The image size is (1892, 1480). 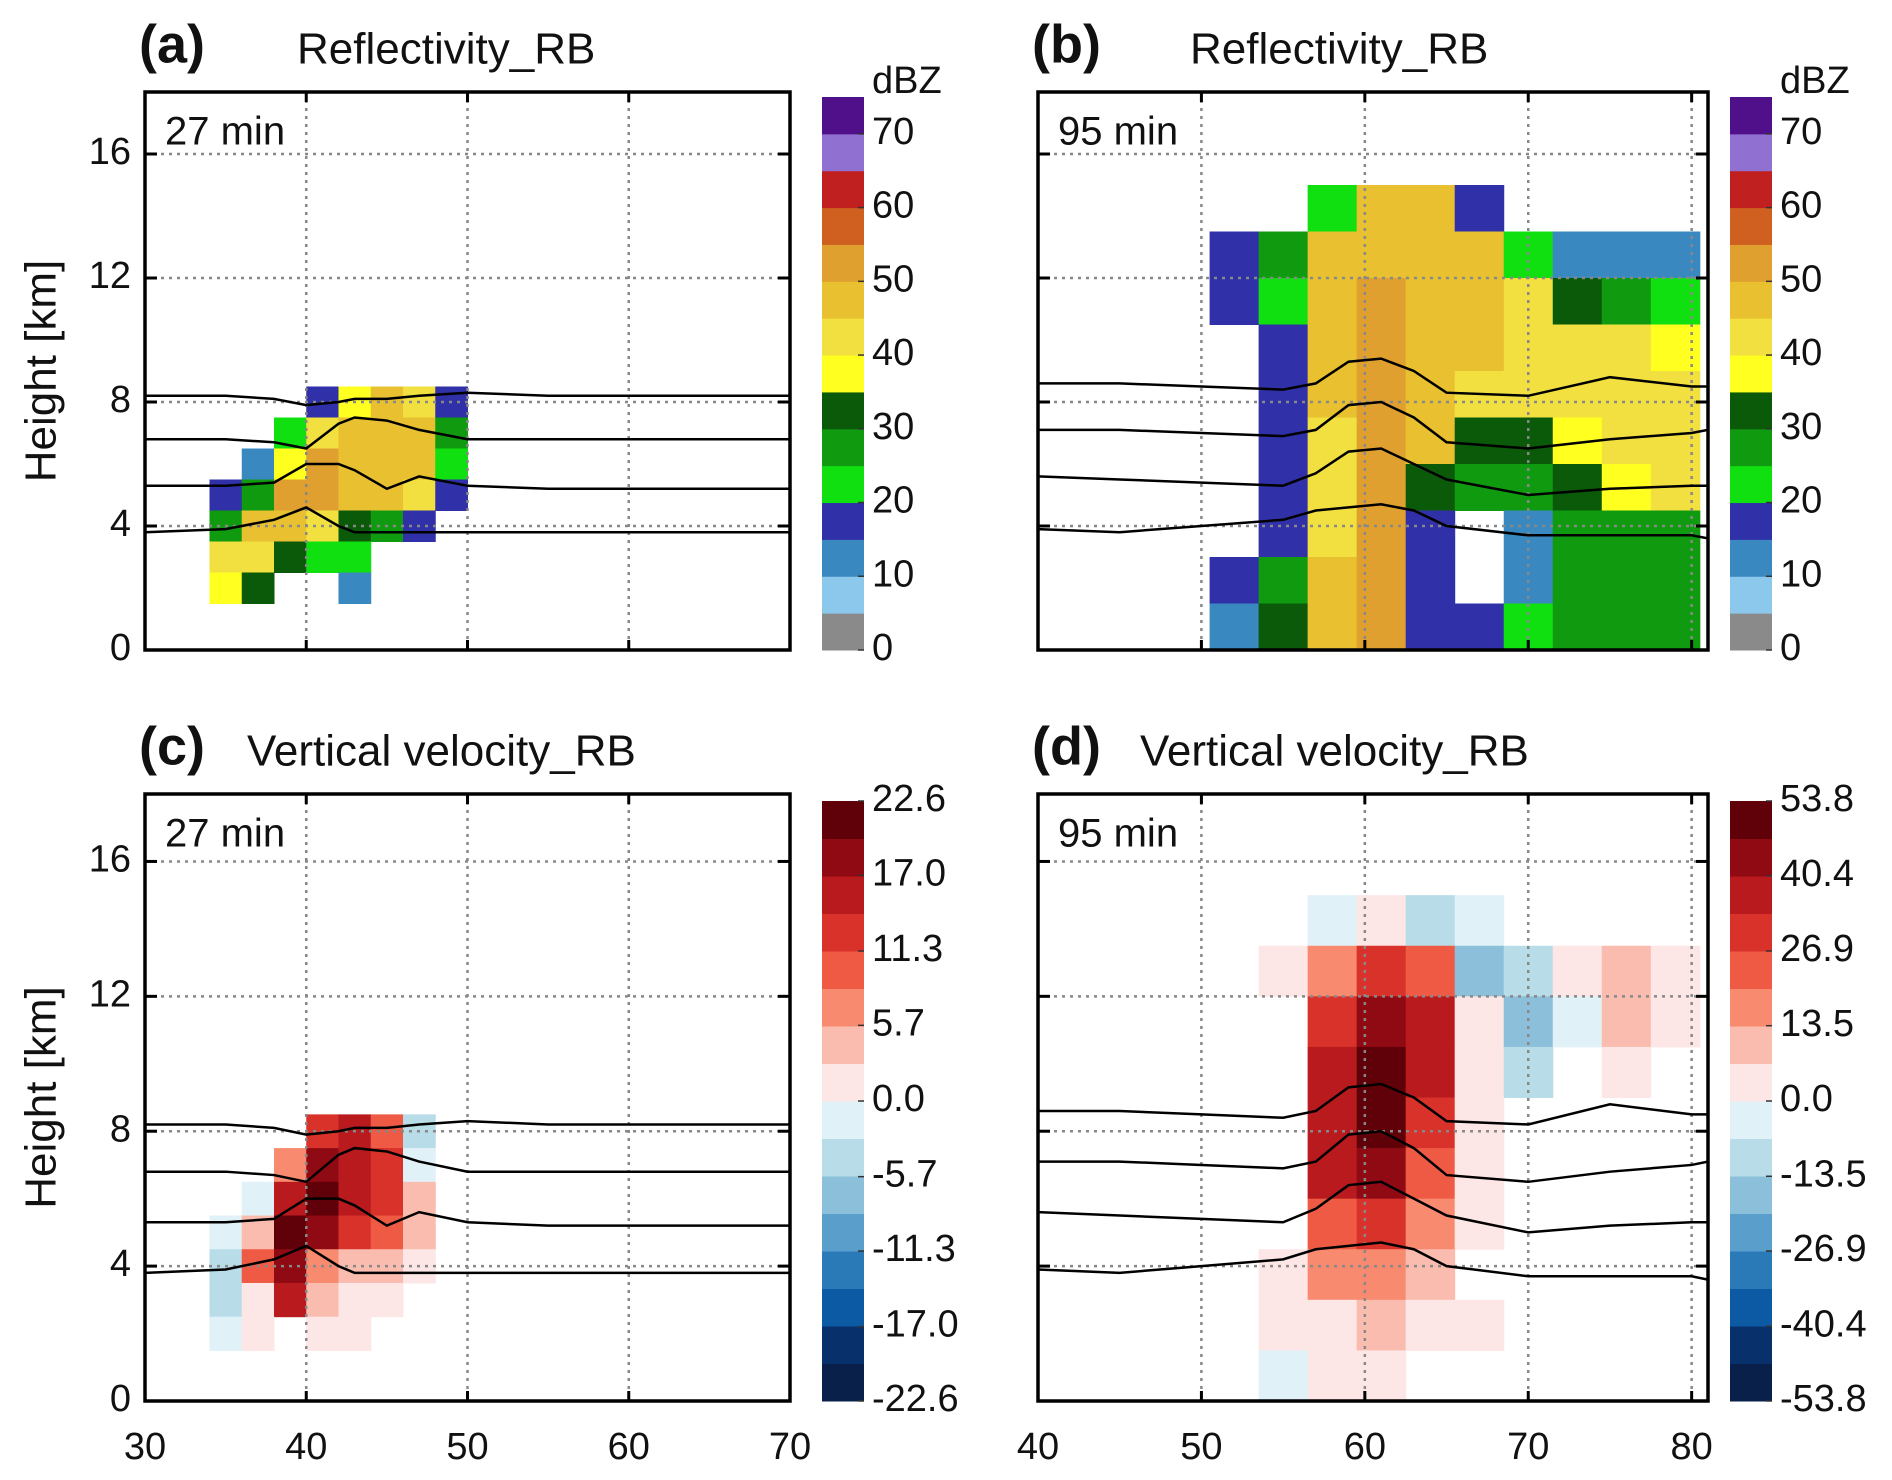 What do you see at coordinates (1815, 81) in the screenshot?
I see `colorbar-label: dBZ` at bounding box center [1815, 81].